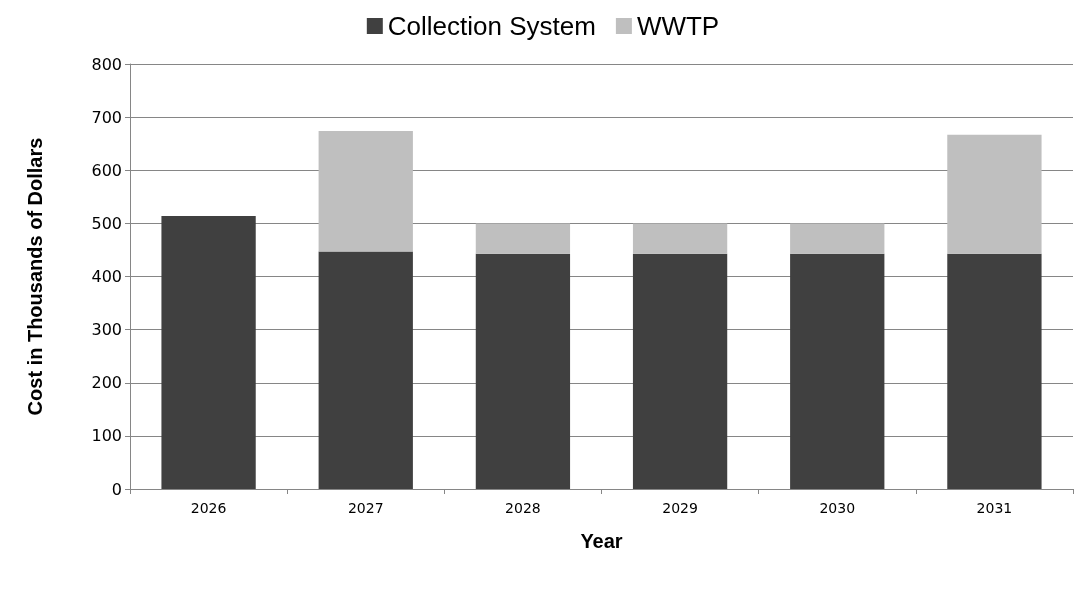 This screenshot has height=596, width=1086. What do you see at coordinates (106, 170) in the screenshot?
I see `y-tick-label: 600` at bounding box center [106, 170].